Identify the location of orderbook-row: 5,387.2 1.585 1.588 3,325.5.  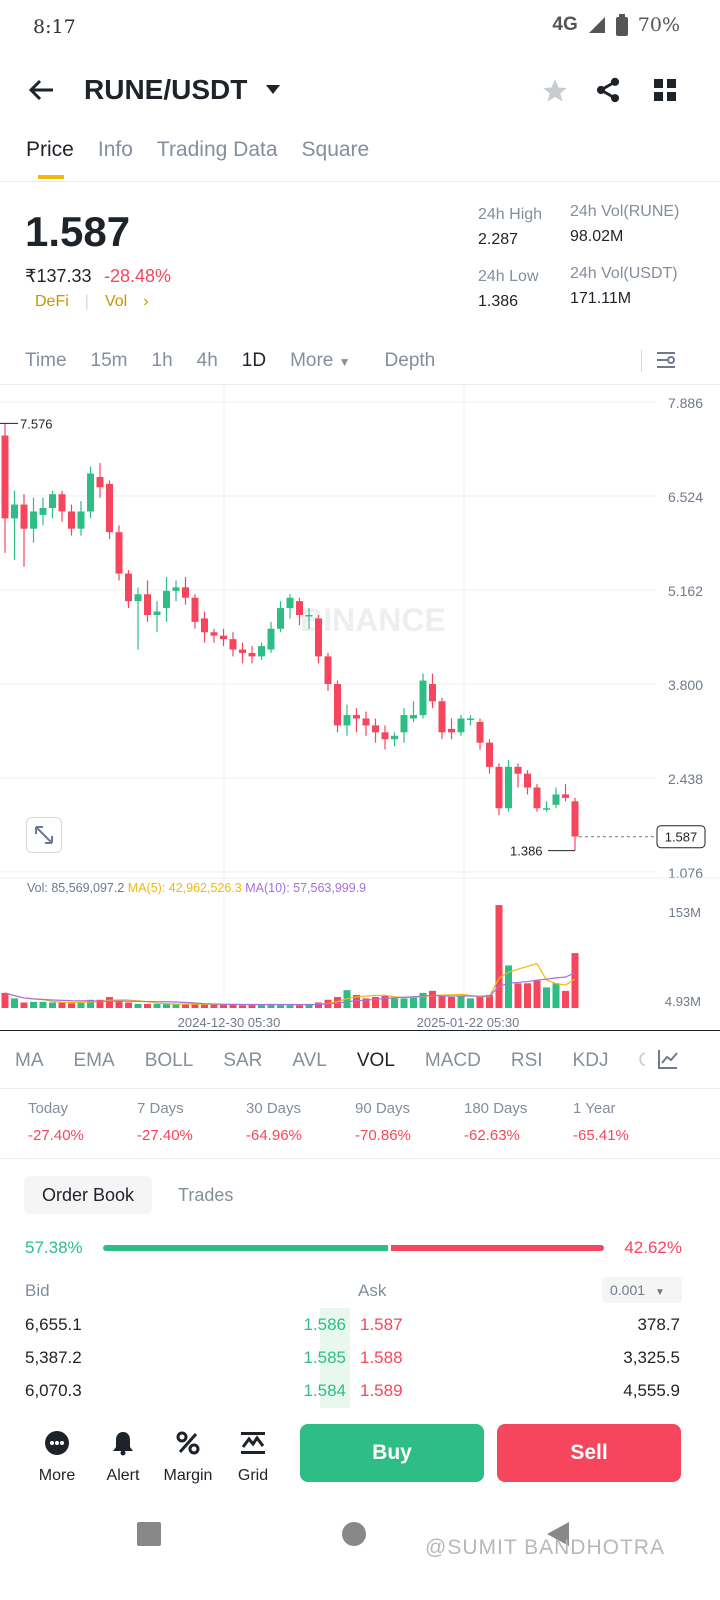
(360, 1363).